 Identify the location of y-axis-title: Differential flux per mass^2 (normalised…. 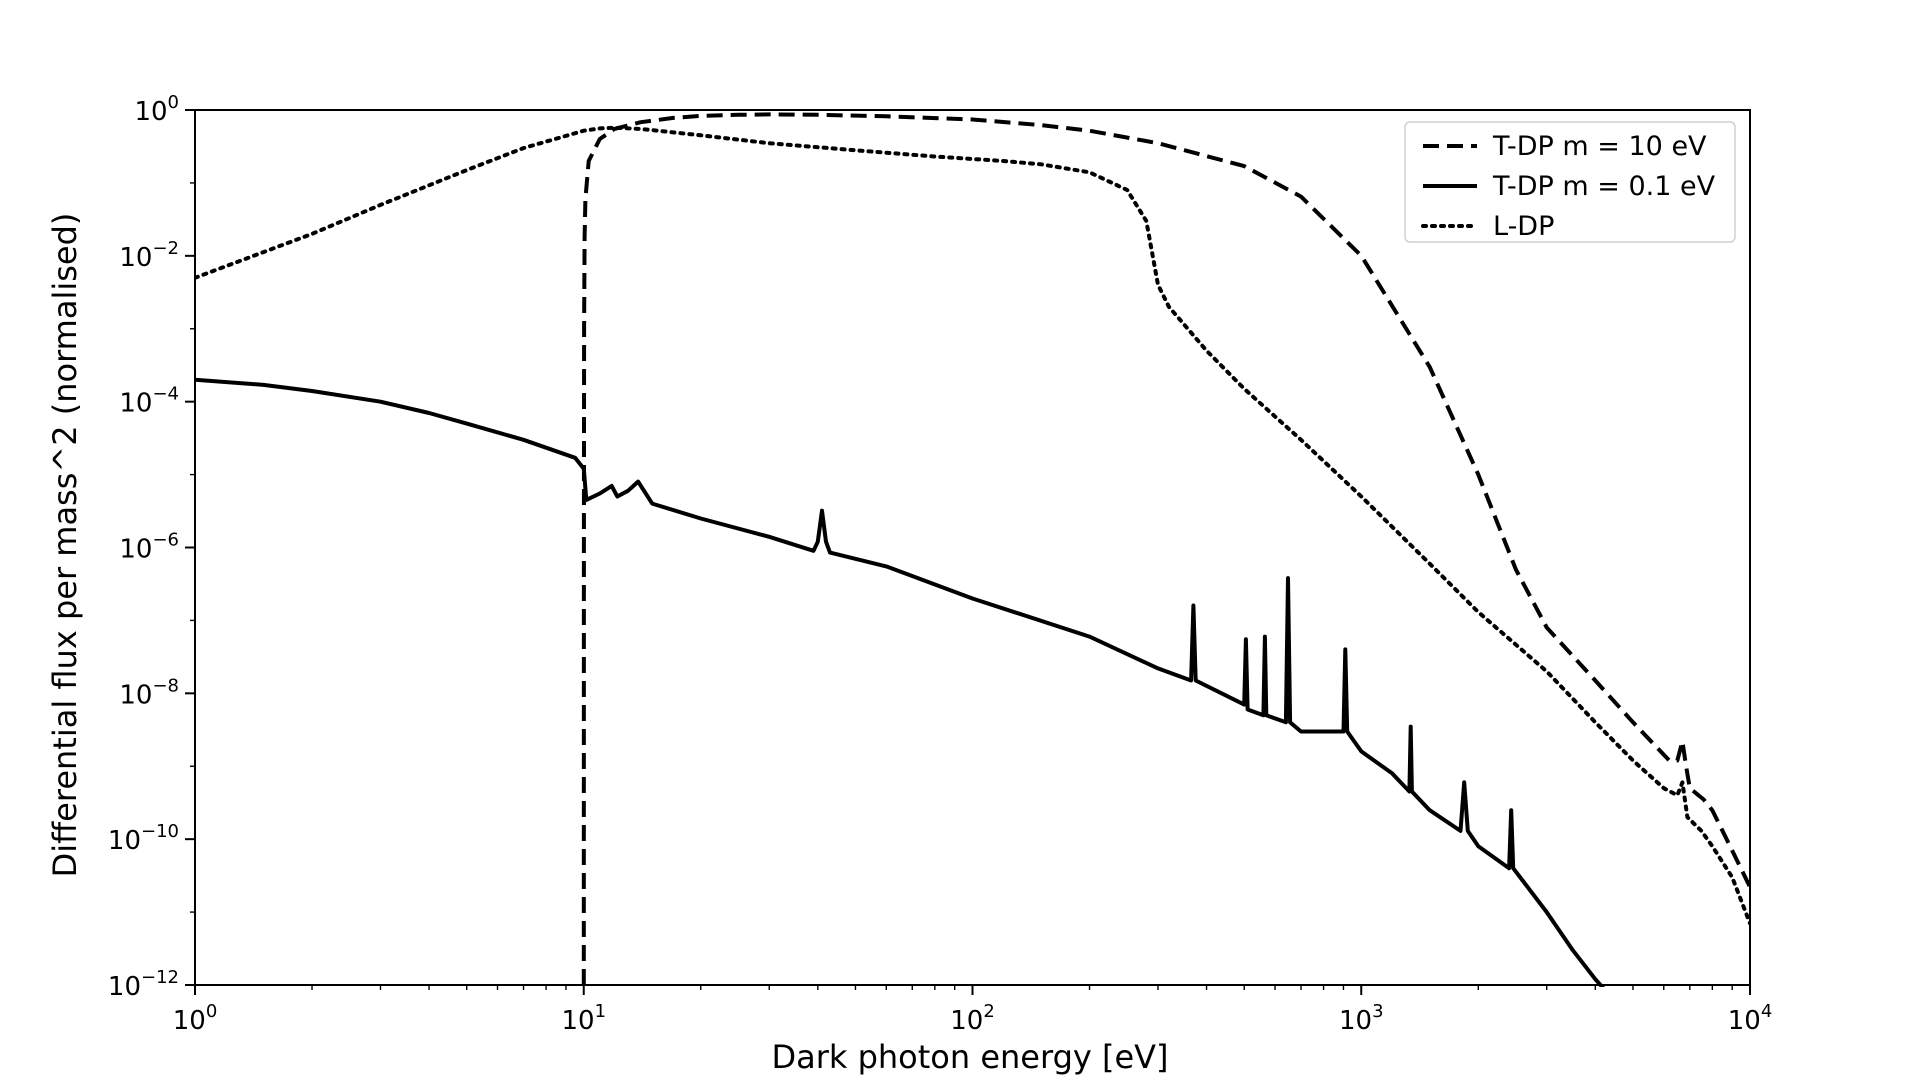
(65, 545).